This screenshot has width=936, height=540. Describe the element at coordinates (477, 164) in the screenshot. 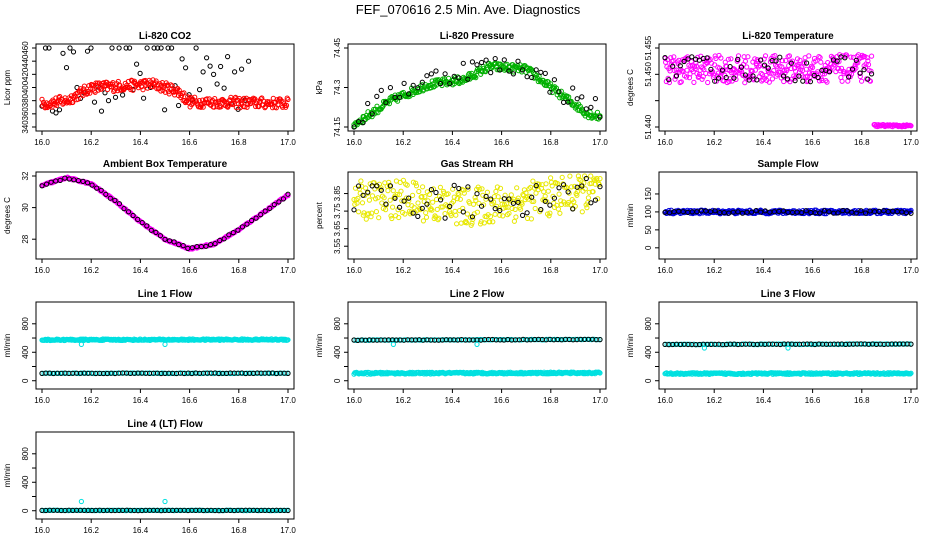

I see `panel-title: Gas Stream RH` at that location.